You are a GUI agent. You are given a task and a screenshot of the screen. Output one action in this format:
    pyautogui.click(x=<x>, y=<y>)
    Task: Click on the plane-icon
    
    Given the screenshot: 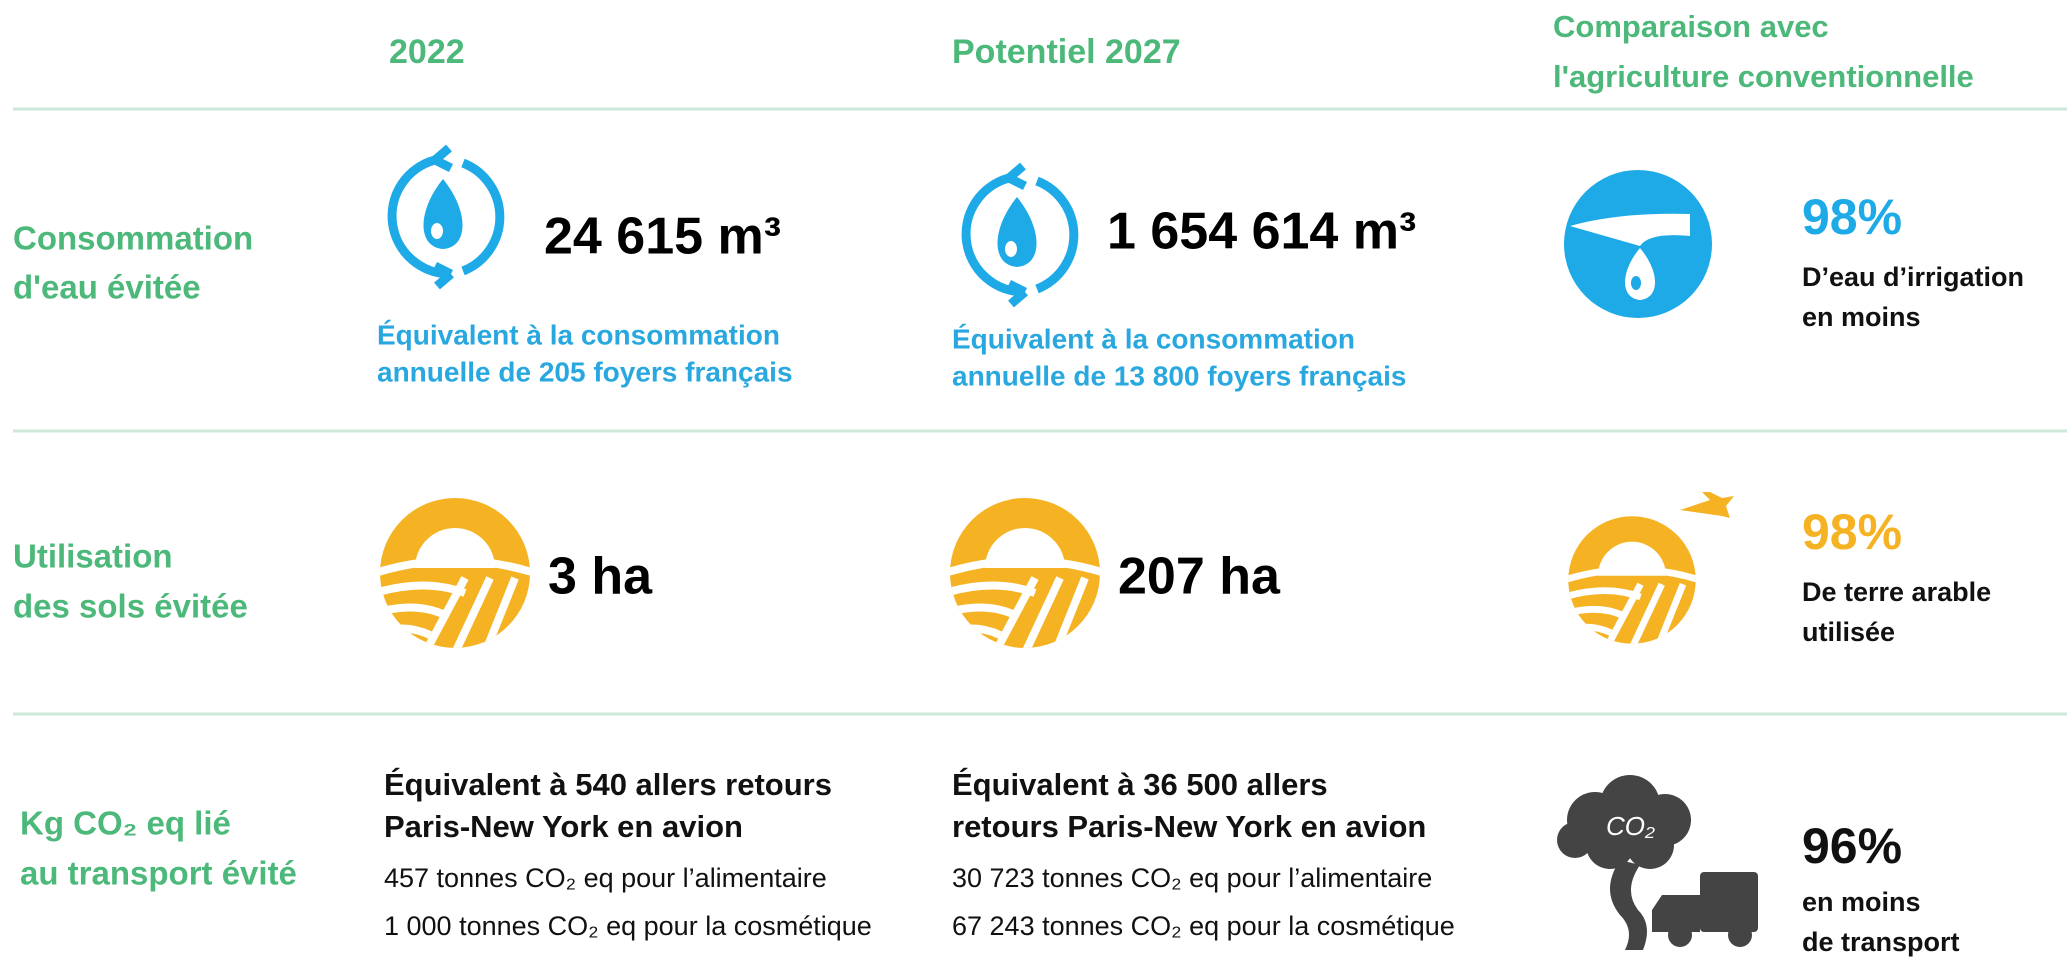 What is the action you would take?
    pyautogui.click(x=1707, y=505)
    